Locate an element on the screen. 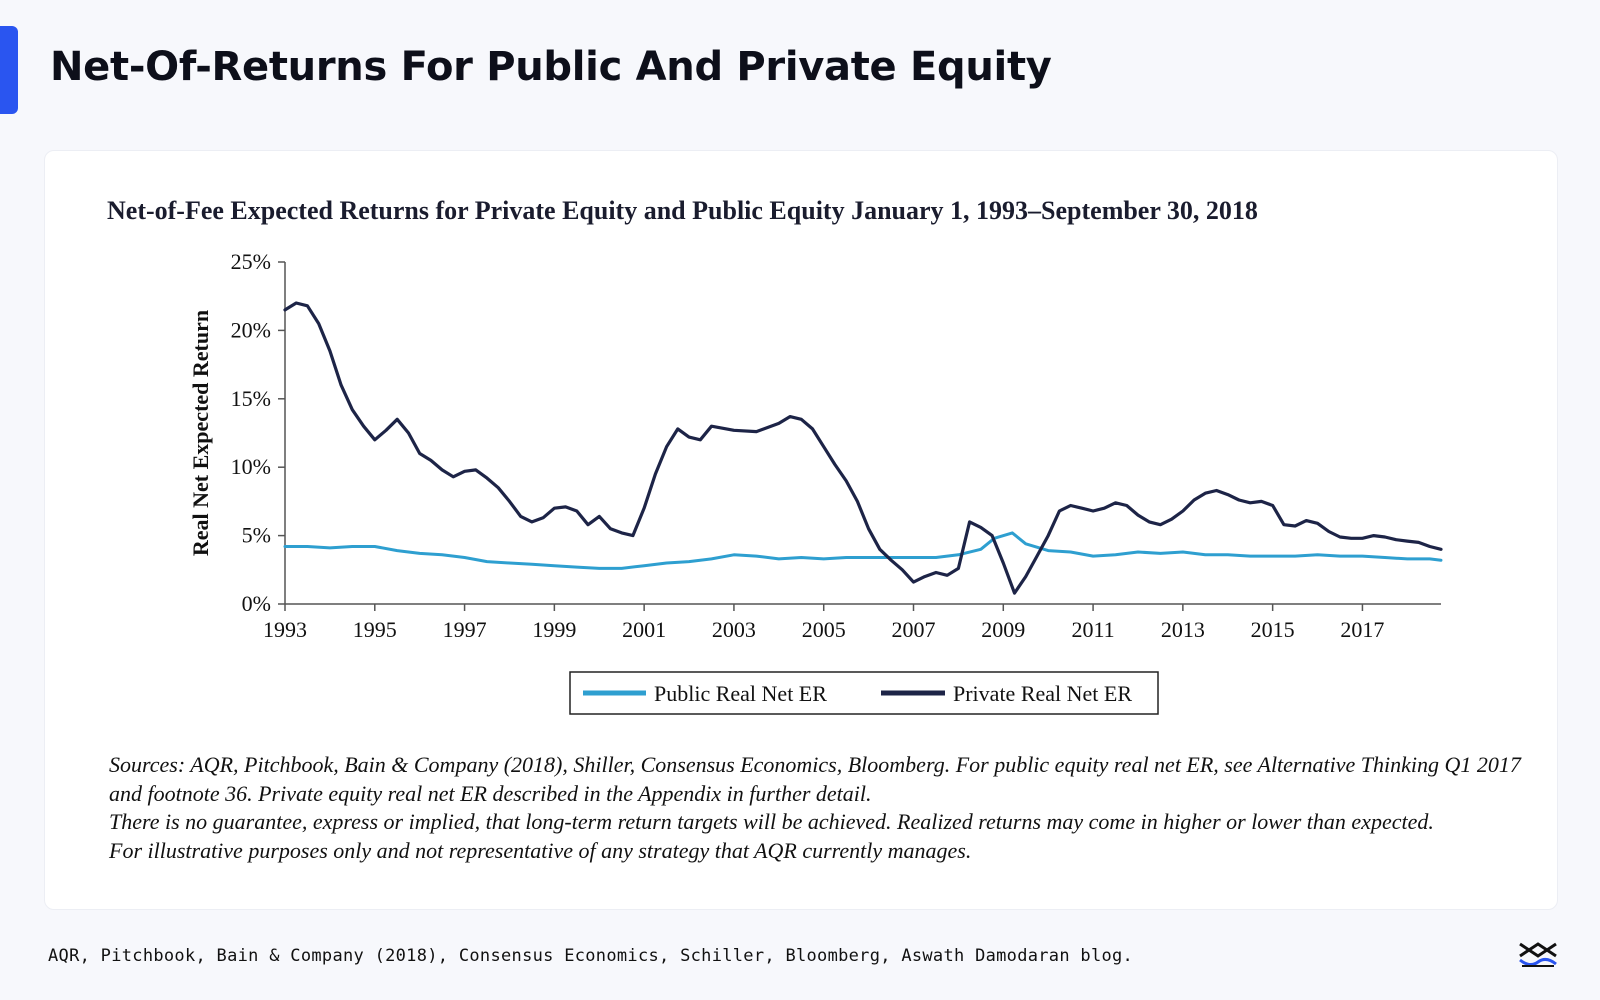 This screenshot has width=1600, height=1000. x-tick-label: 1999 is located at coordinates (554, 629).